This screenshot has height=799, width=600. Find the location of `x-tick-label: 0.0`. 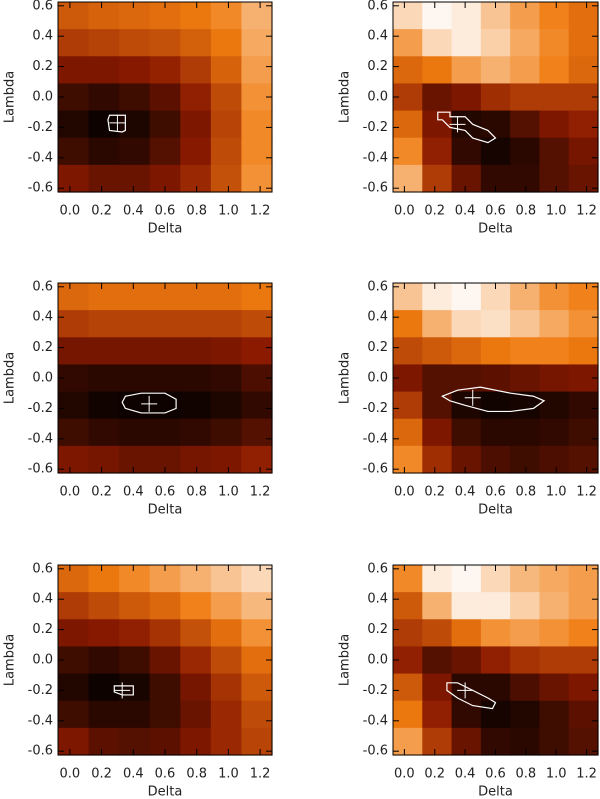

x-tick-label: 0.0 is located at coordinates (70, 774).